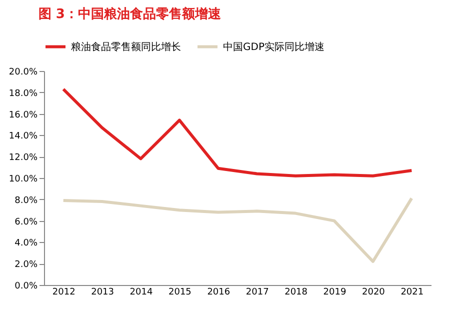 The width and height of the screenshot is (449, 326). What do you see at coordinates (23, 137) in the screenshot?
I see `y-tick-label: 14.0%` at bounding box center [23, 137].